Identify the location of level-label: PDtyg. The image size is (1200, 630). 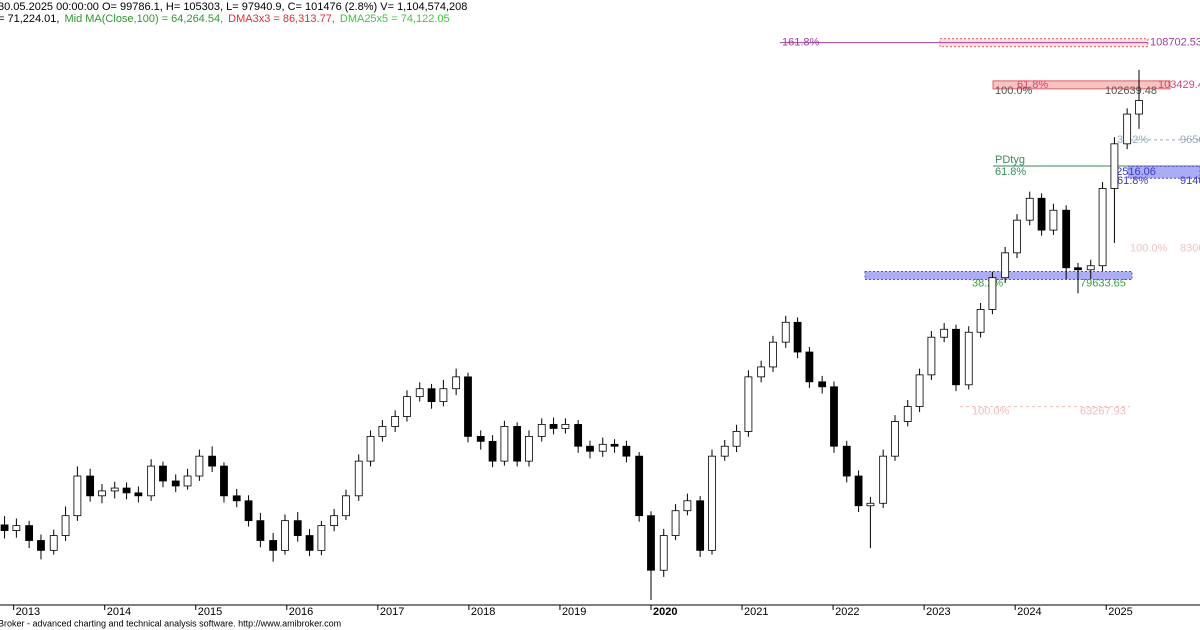
(1010, 160).